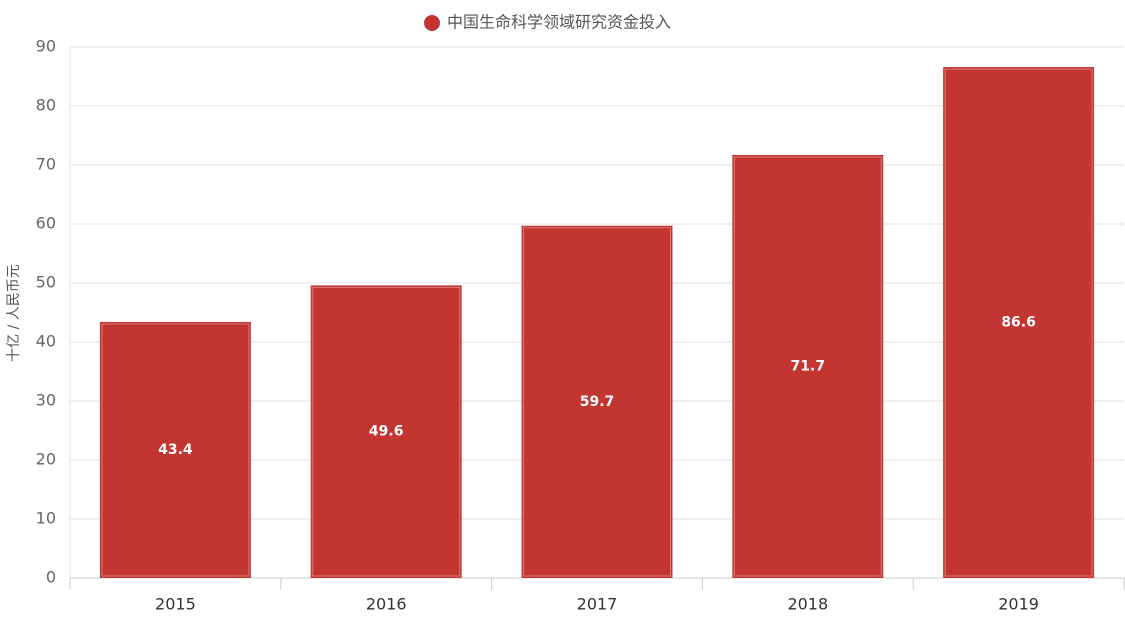 The image size is (1125, 621). Describe the element at coordinates (807, 604) in the screenshot. I see `x-tick-label: 2018` at that location.